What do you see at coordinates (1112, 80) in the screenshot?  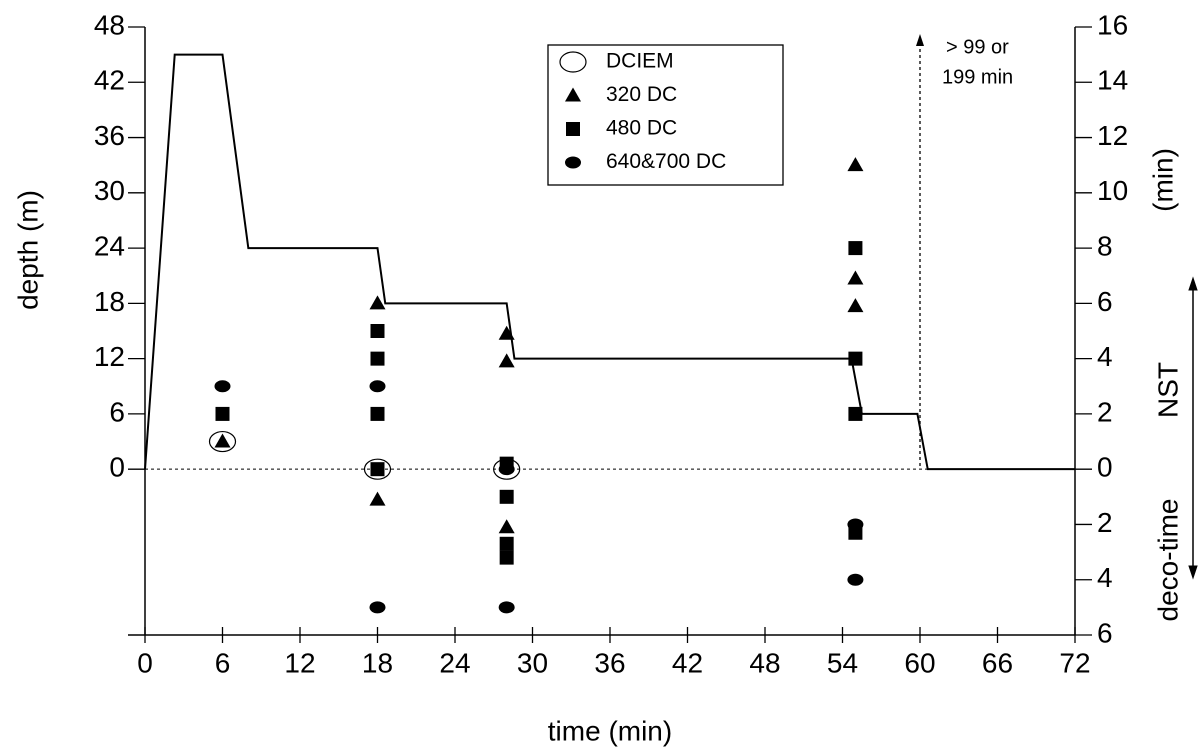 I see `y2-tick-label: 14` at bounding box center [1112, 80].